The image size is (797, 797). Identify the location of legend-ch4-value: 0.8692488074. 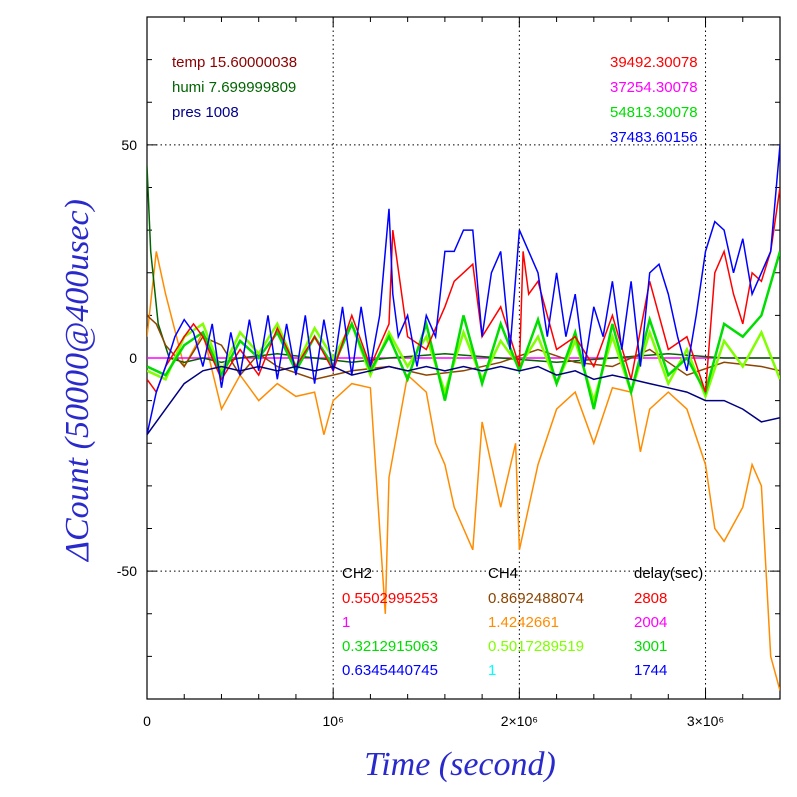
(536, 598).